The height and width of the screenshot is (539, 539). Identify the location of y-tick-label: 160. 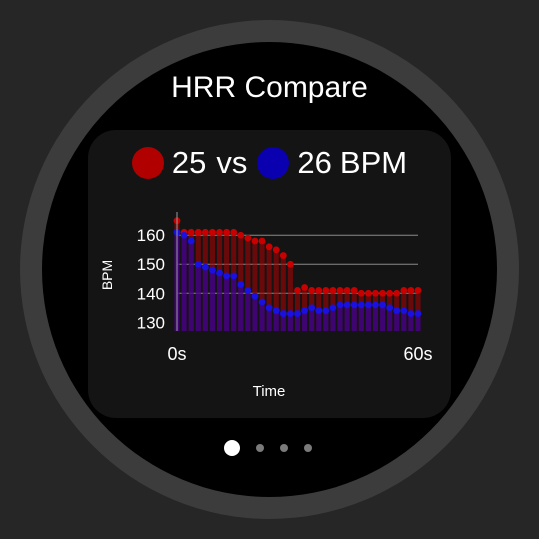
(151, 235).